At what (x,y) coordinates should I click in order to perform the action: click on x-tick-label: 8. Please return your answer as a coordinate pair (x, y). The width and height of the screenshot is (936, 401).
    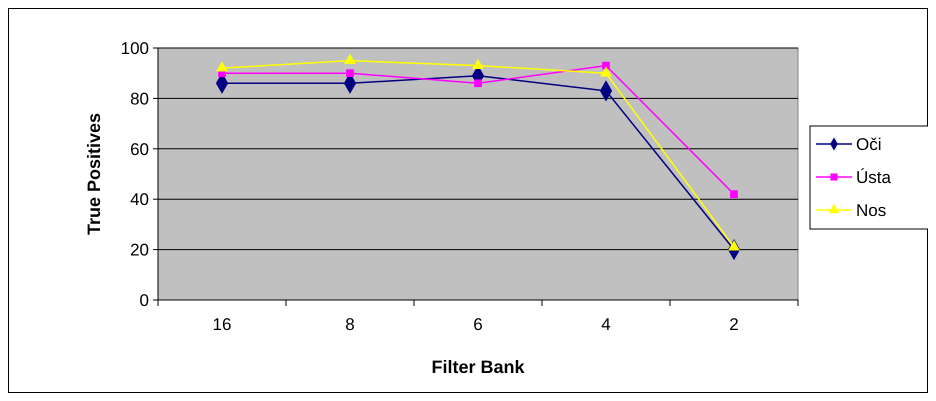
    Looking at the image, I should click on (350, 324).